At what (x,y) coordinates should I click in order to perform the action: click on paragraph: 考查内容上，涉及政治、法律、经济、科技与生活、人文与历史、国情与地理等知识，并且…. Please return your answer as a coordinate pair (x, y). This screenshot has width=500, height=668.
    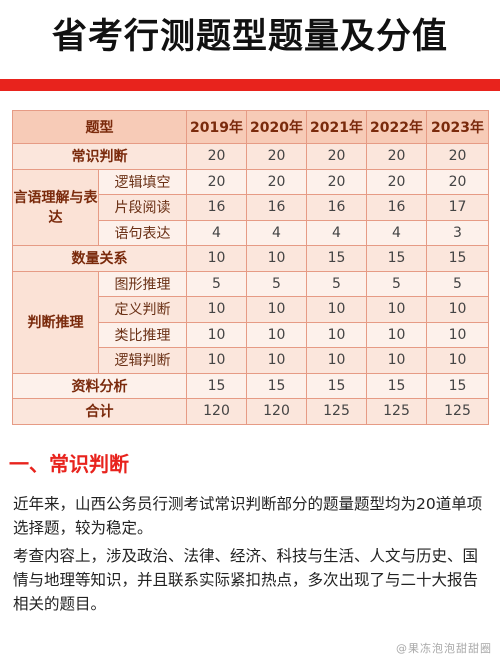
    Looking at the image, I should click on (246, 580).